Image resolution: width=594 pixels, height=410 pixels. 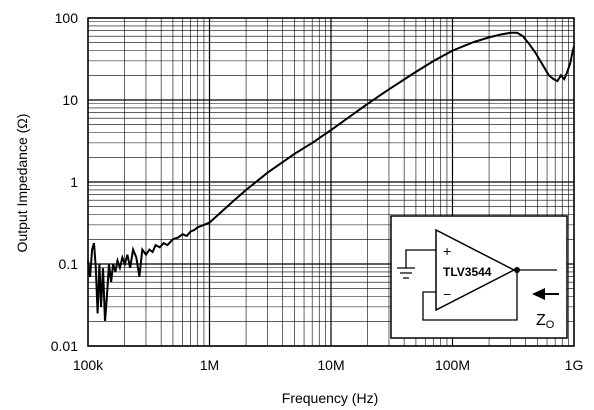 I want to click on x-tick-label: 1G, so click(x=574, y=365).